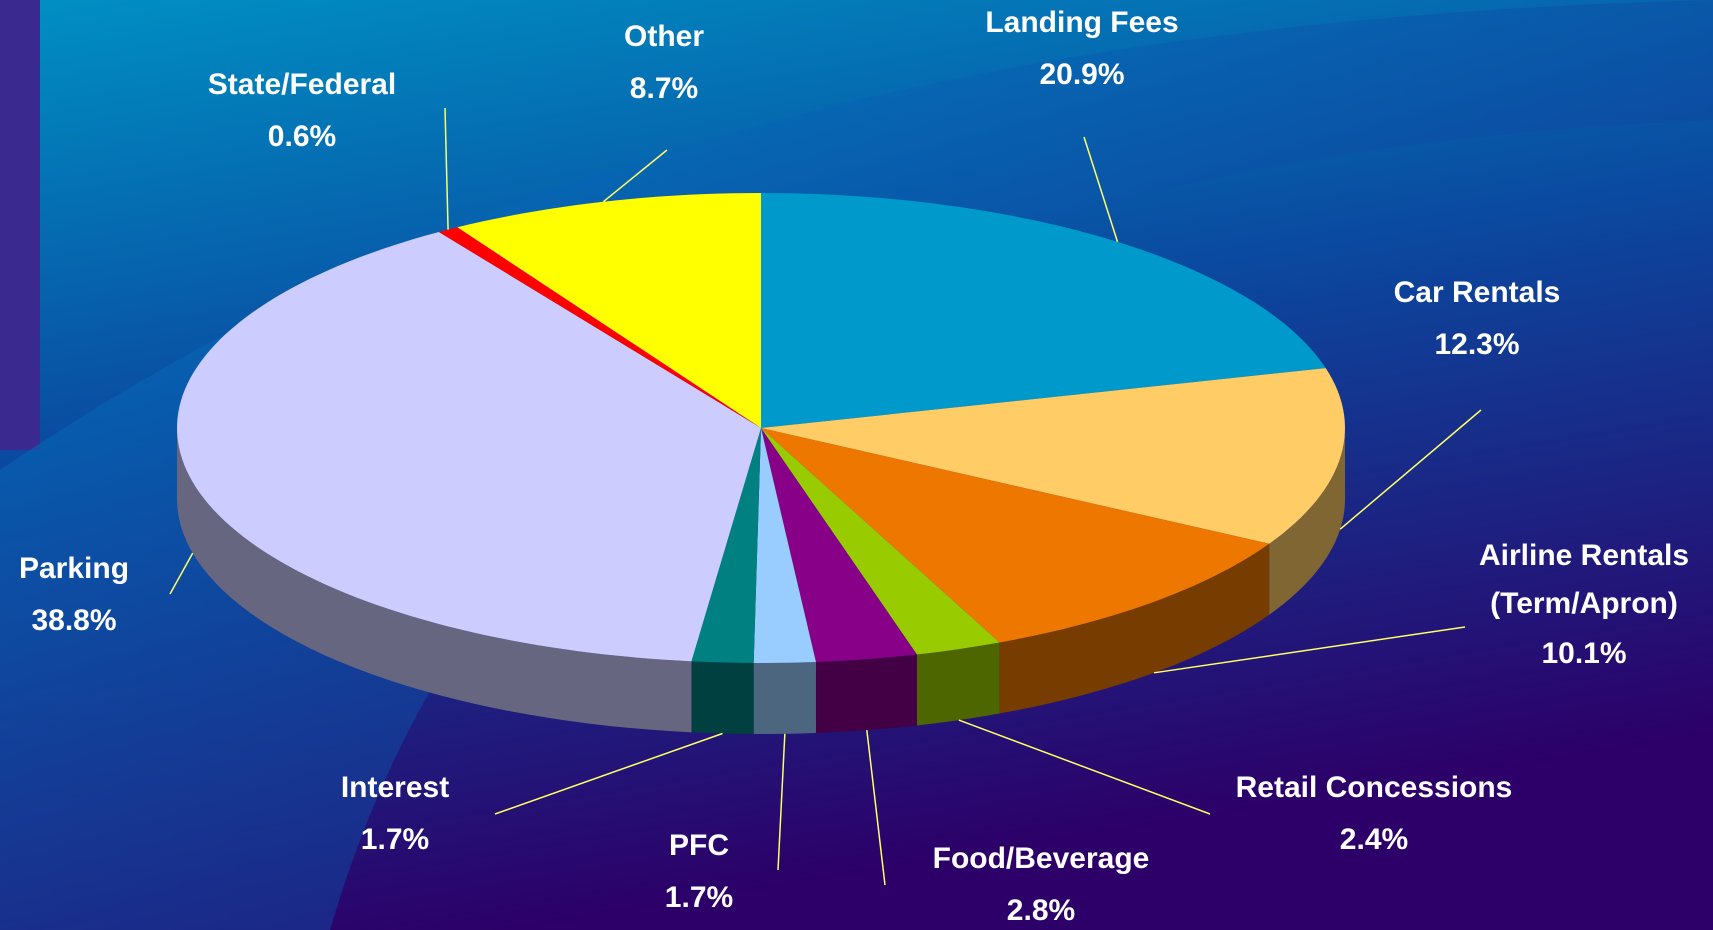 Image resolution: width=1713 pixels, height=930 pixels. I want to click on slice-label: Airline Rentals (Term/Apron) 10.1%, so click(1584, 606).